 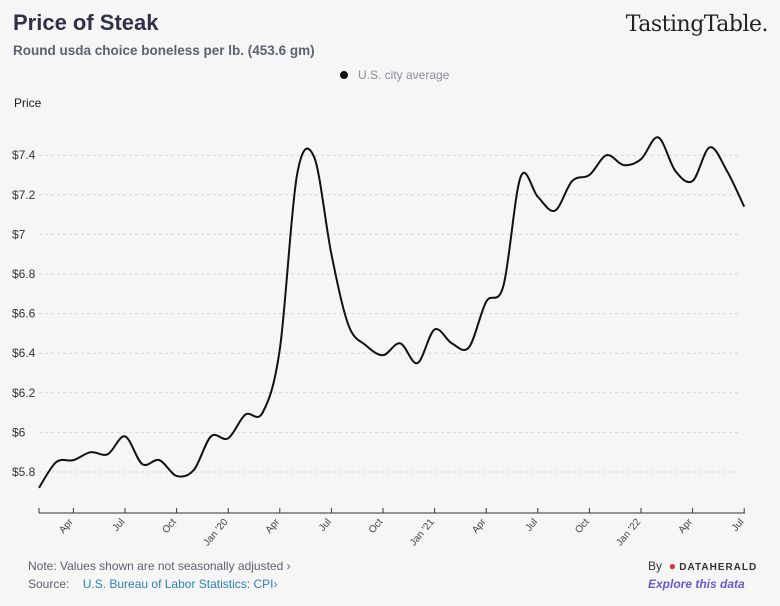 I want to click on legend: U.S. city average, so click(x=394, y=75).